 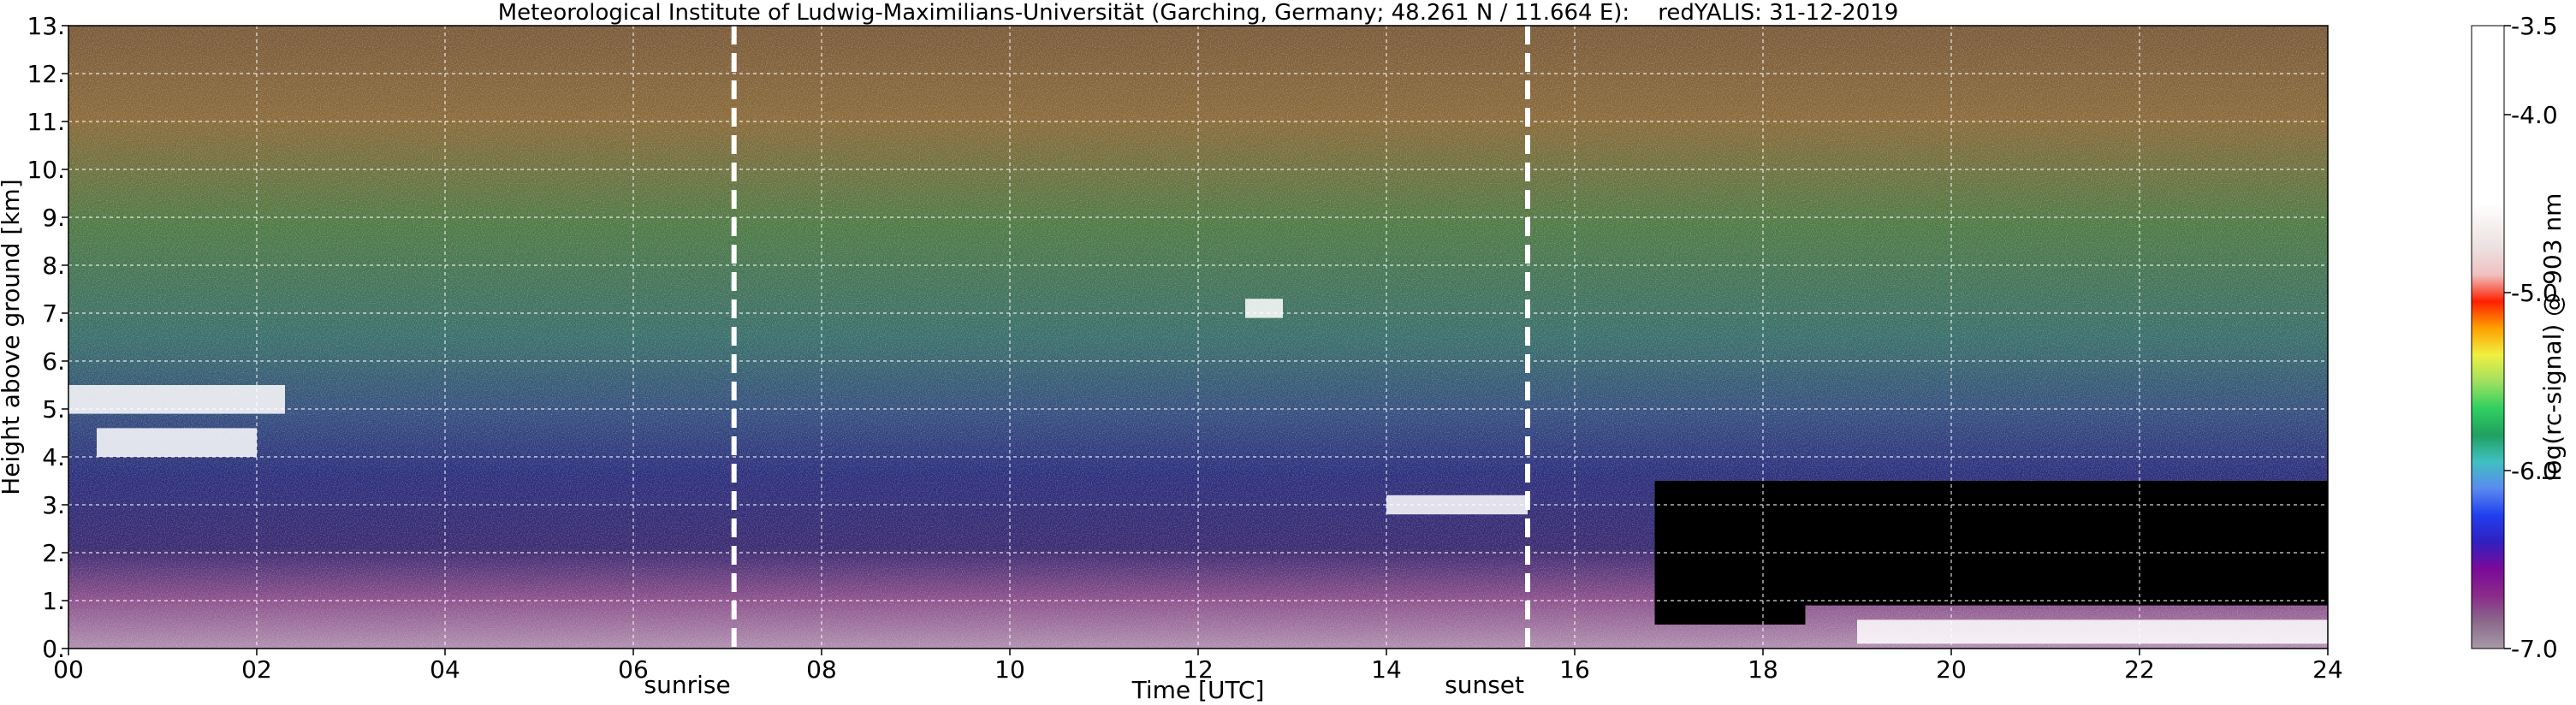 What do you see at coordinates (821, 669) in the screenshot?
I see `x-tick-label: 08` at bounding box center [821, 669].